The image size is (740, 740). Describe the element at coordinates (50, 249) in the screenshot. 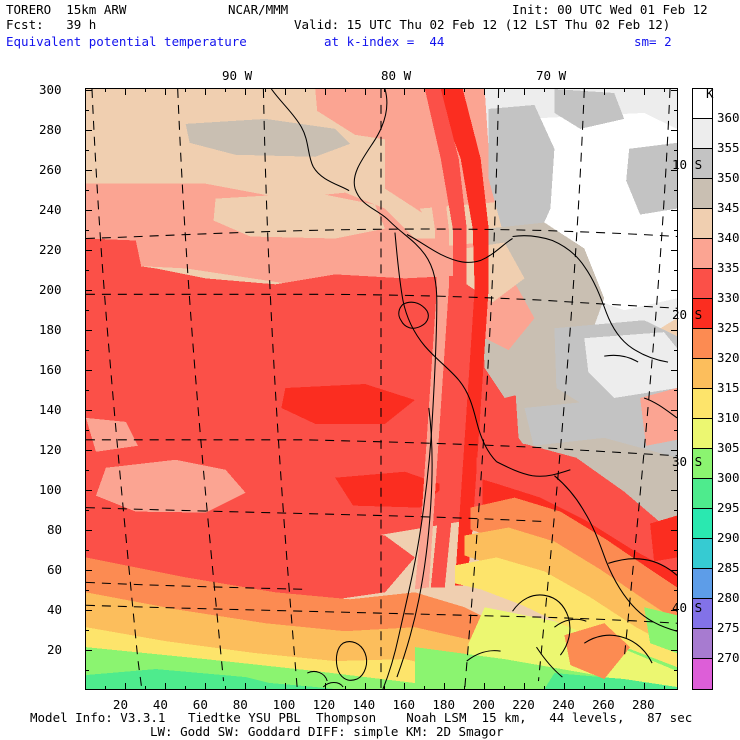

I see `y-axis-label-220: 220` at that location.